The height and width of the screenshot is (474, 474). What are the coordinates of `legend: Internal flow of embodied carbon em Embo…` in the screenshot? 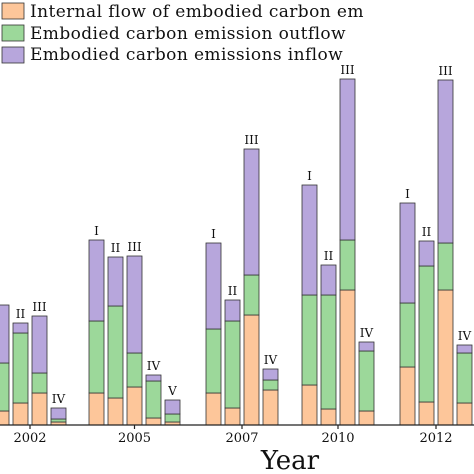 It's located at (182, 33).